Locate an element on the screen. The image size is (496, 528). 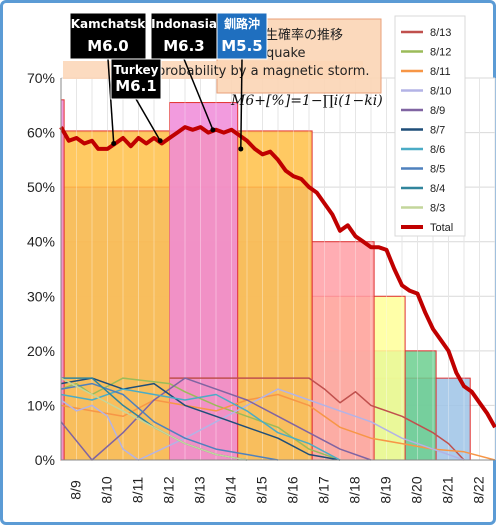
y-tick-label: 60% is located at coordinates (41, 133).